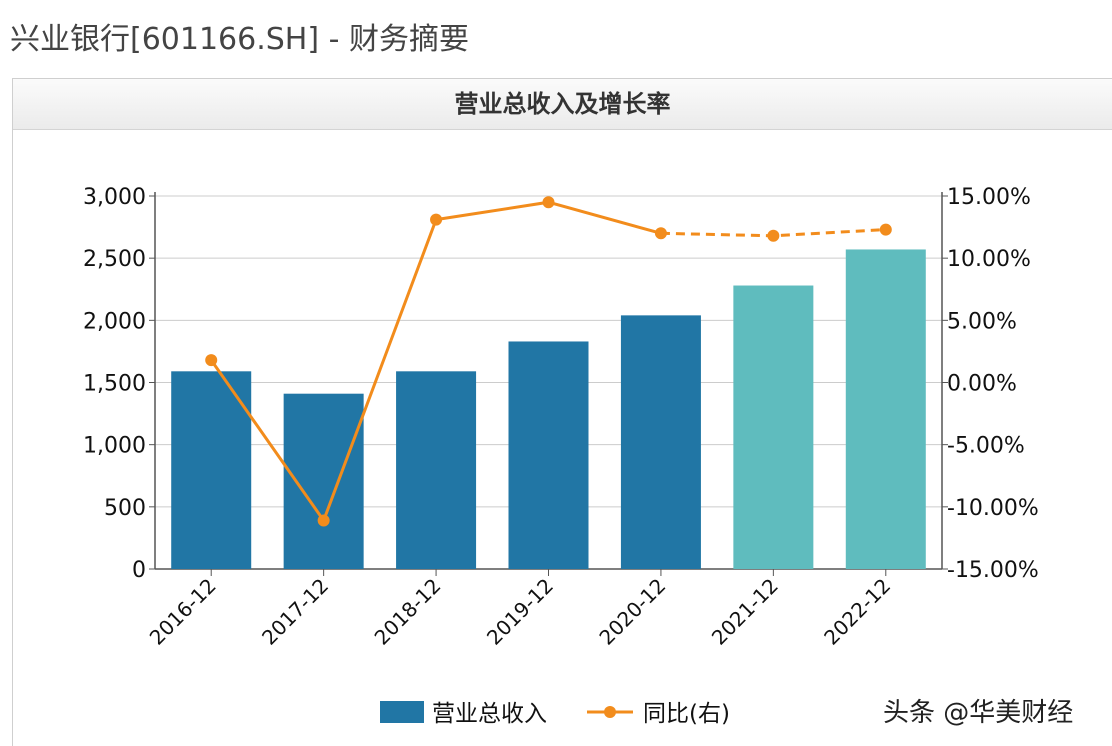  I want to click on x-tick-label: 2017-12, so click(295, 612).